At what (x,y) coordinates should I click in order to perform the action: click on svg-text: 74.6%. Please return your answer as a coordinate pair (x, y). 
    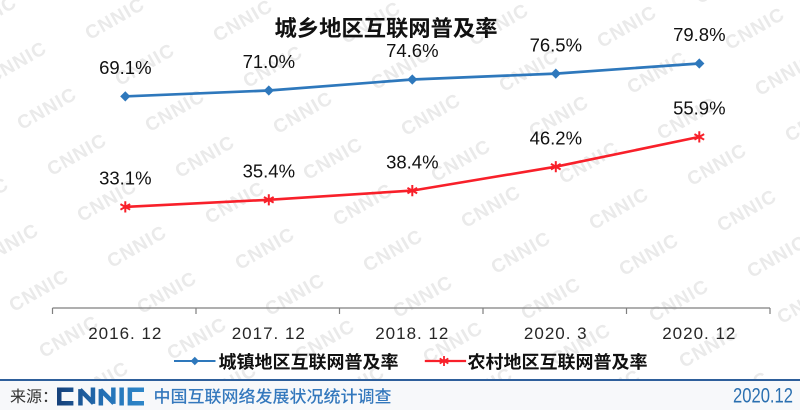
    Looking at the image, I should click on (412, 50).